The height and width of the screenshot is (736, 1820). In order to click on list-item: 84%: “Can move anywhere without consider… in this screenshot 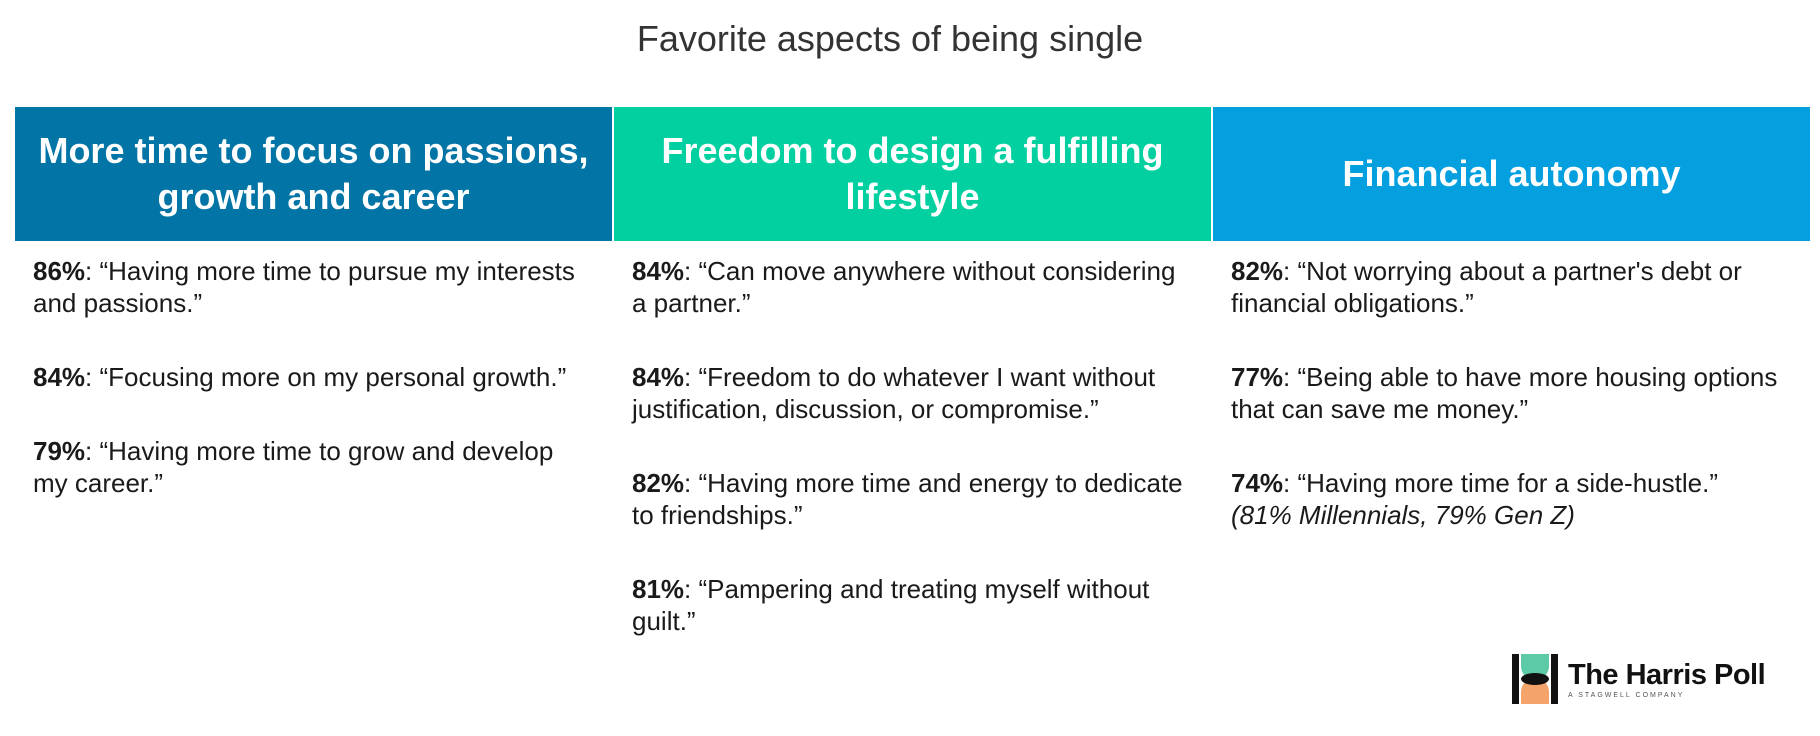, I will do `click(912, 287)`.